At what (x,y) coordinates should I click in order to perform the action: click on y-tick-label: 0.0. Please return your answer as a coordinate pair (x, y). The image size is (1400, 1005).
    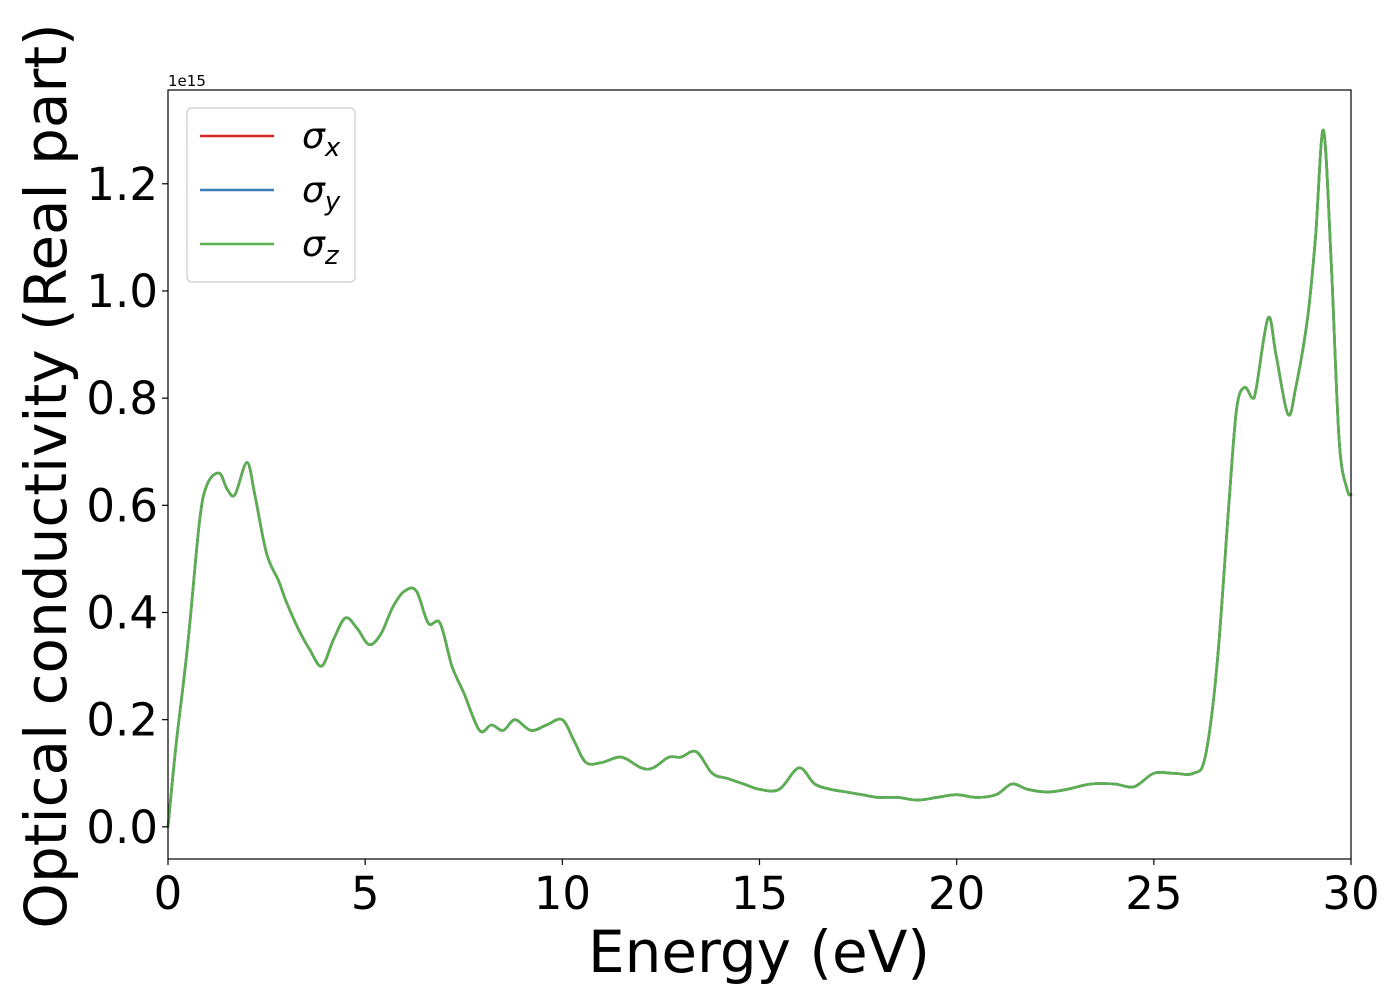
    Looking at the image, I should click on (122, 827).